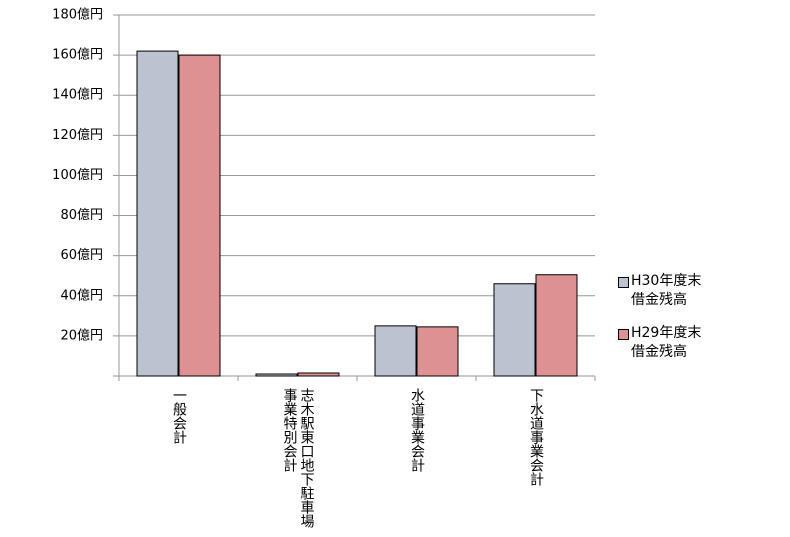  Describe the element at coordinates (77, 15) in the screenshot. I see `y-tick-label: 180億円` at that location.